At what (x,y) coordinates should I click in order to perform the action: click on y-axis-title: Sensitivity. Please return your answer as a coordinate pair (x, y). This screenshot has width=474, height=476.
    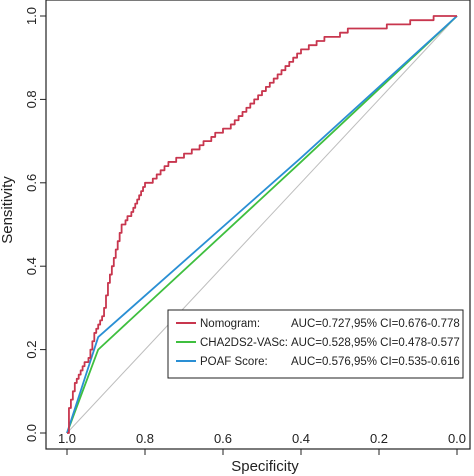
    Looking at the image, I should click on (8, 210).